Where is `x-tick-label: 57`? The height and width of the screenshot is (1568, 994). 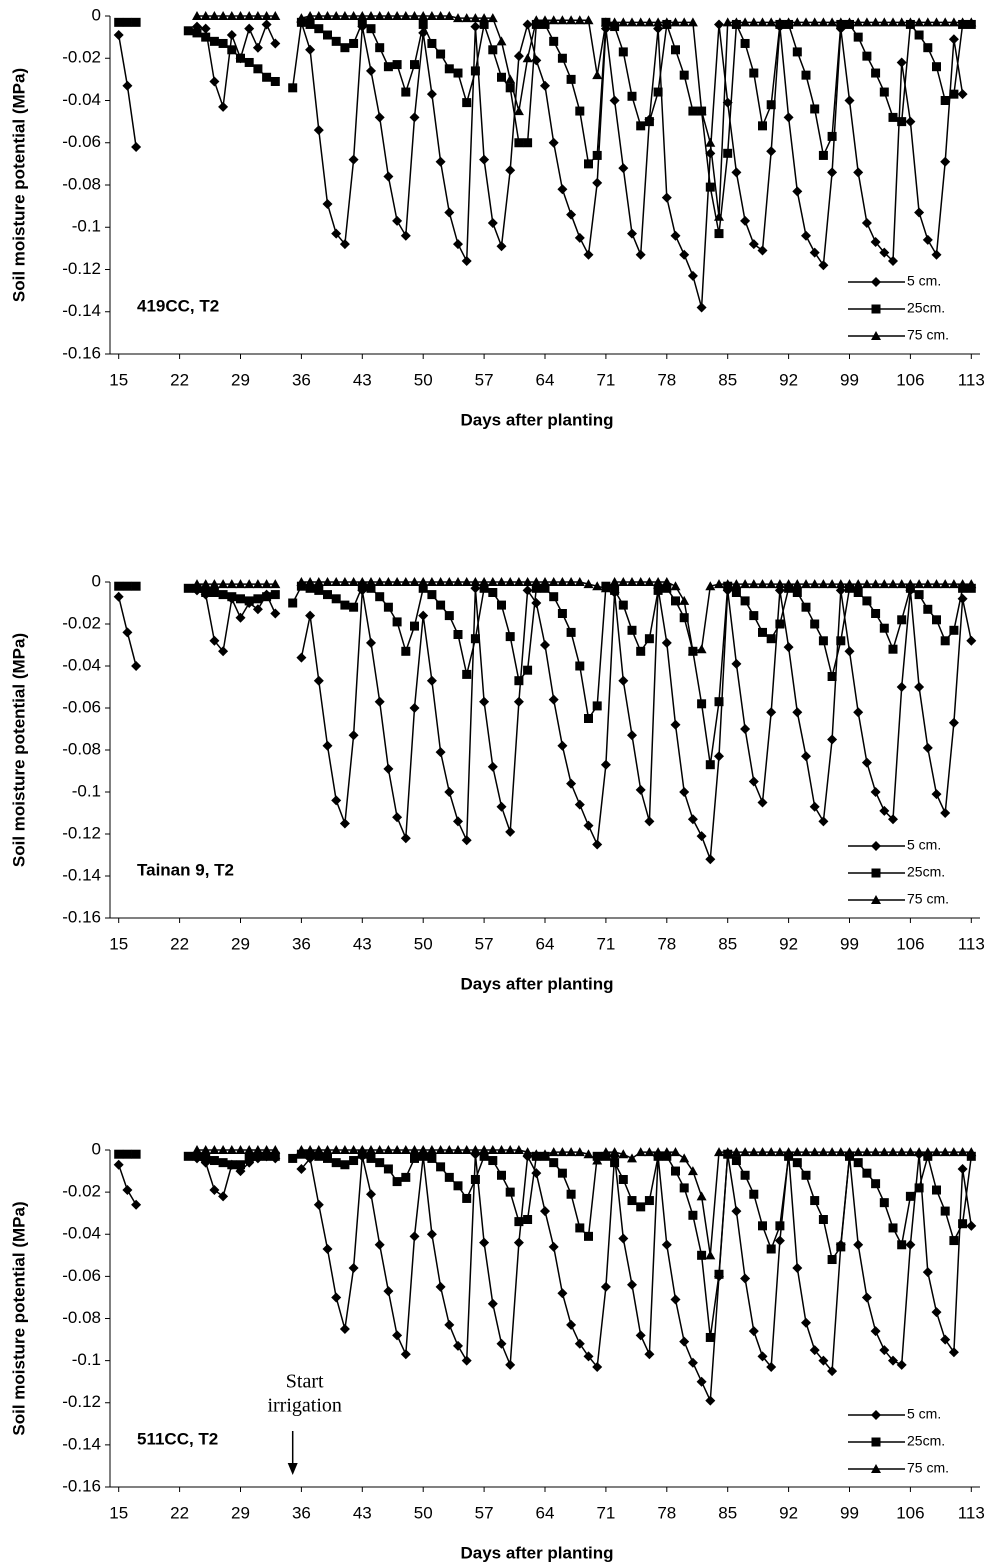
x-tick-label: 57 is located at coordinates (484, 379).